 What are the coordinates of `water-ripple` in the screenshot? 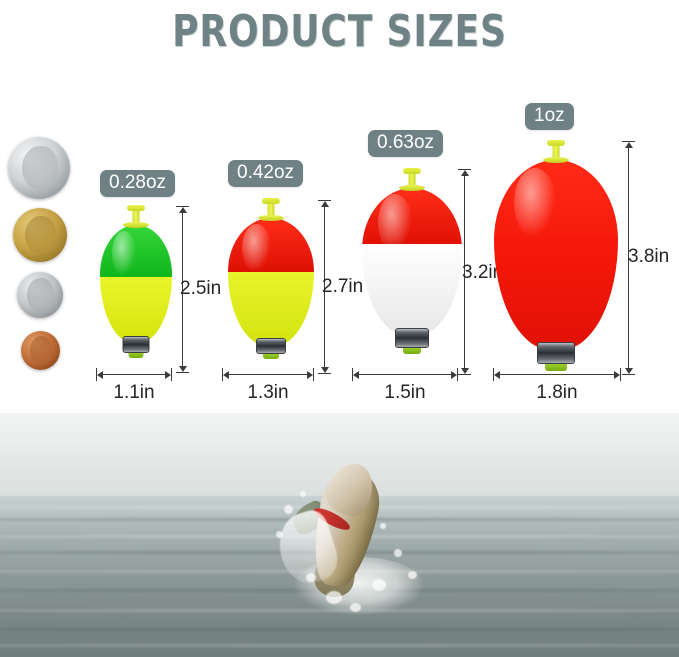 It's located at (339, 629).